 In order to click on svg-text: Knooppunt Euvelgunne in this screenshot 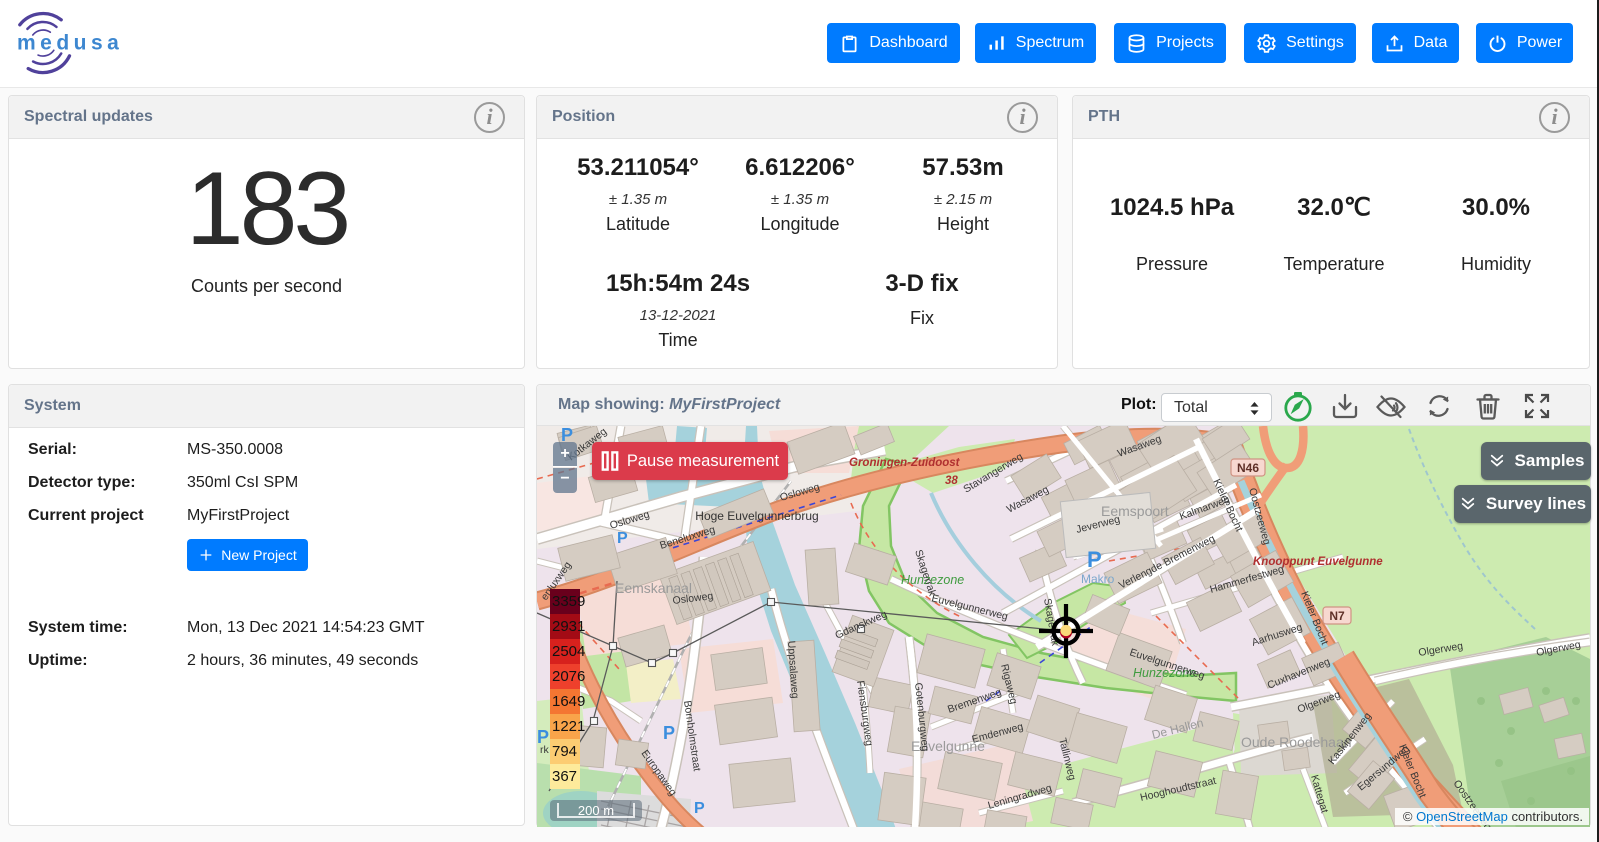, I will do `click(1318, 562)`.